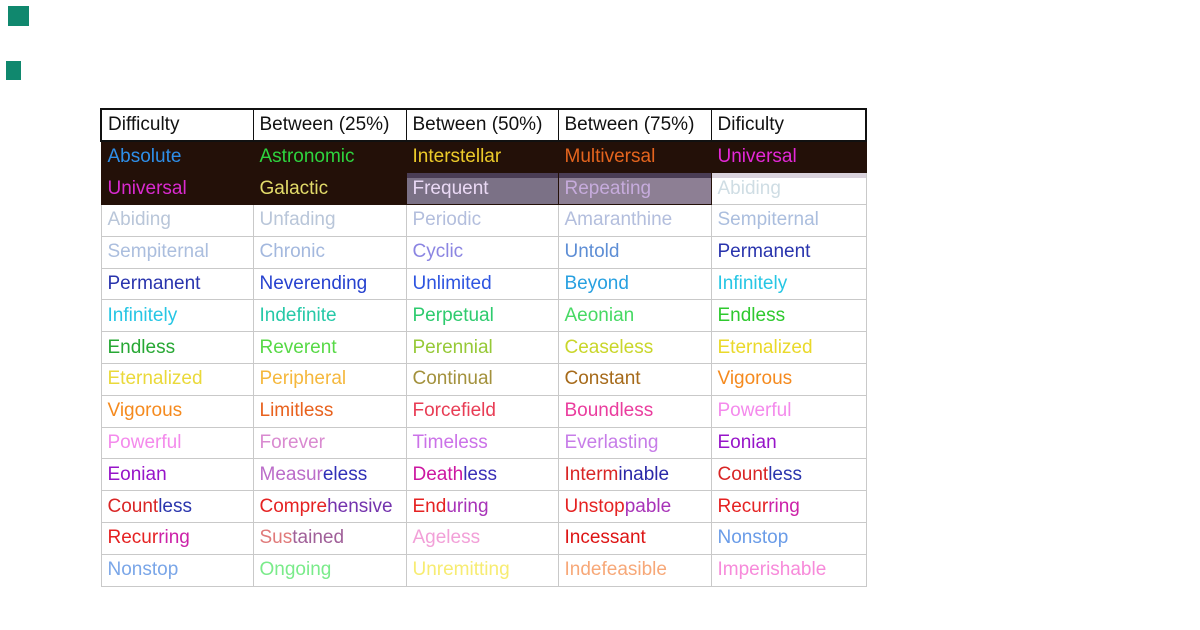 This screenshot has height=630, width=1200. I want to click on table-cell: Everlasting, so click(634, 443).